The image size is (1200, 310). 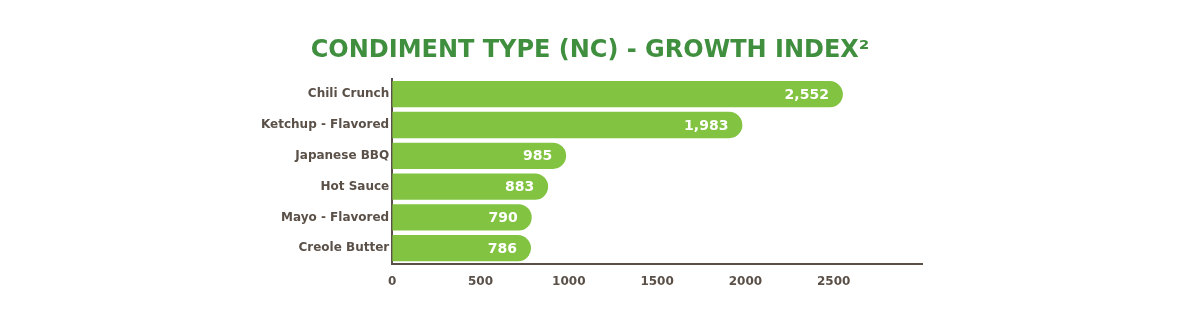 I want to click on y-tick-label: Creole Butter, so click(x=344, y=247).